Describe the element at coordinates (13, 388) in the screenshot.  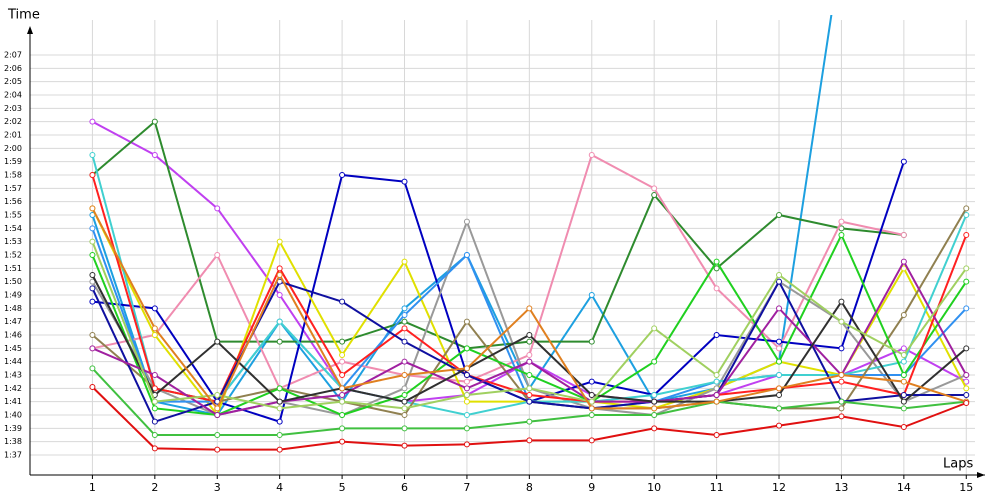
I see `y-tick-label: 1:42` at that location.